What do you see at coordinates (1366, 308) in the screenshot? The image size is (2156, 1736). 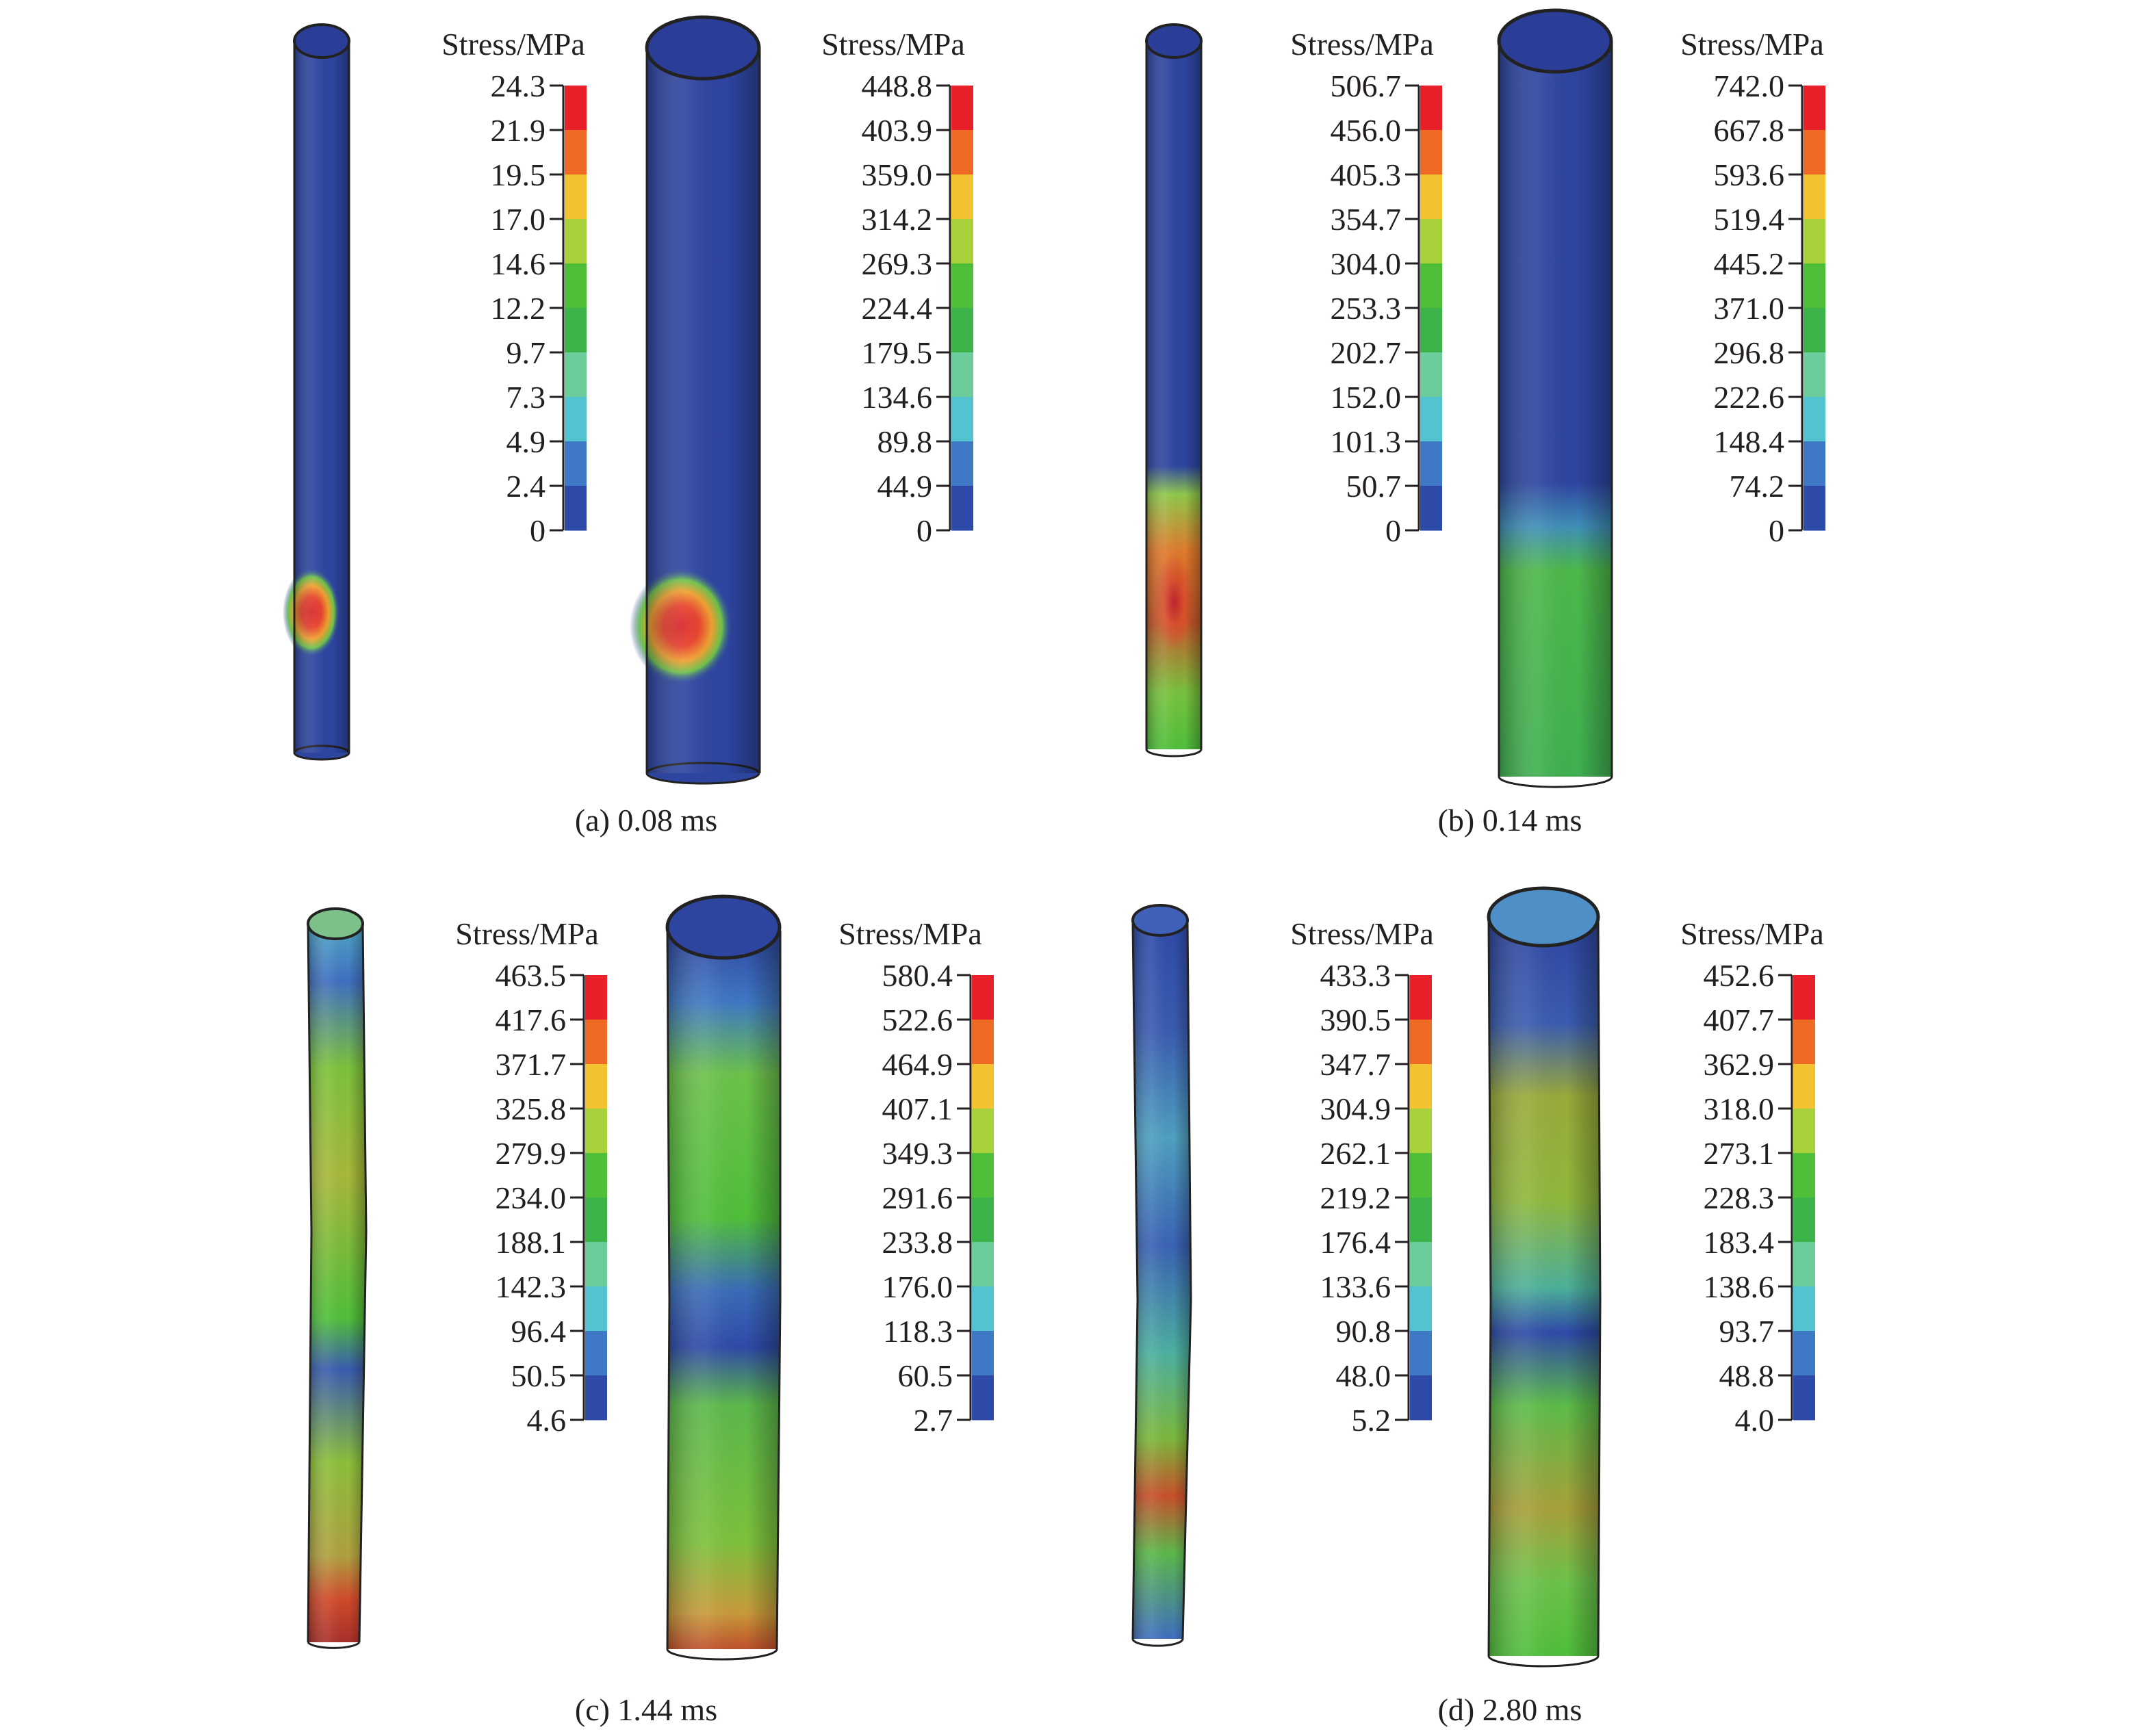 I see `scale-tick-label: 253.3` at bounding box center [1366, 308].